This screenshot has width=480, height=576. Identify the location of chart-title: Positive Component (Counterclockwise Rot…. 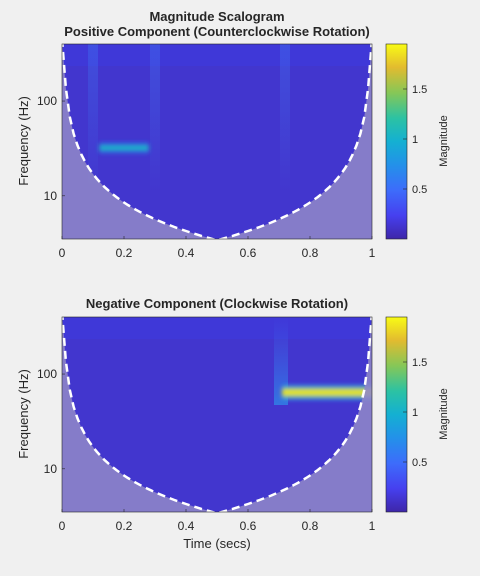
(217, 31).